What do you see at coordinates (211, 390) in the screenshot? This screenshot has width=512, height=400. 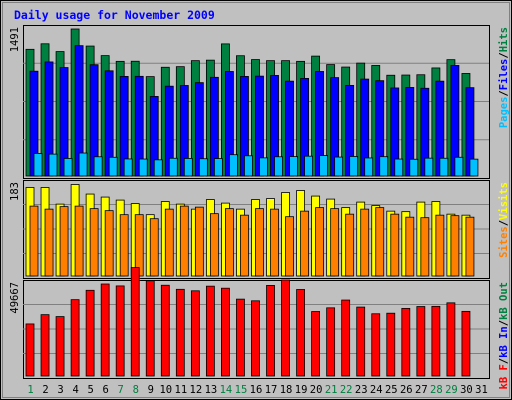 I see `x-tick-label: 13` at bounding box center [211, 390].